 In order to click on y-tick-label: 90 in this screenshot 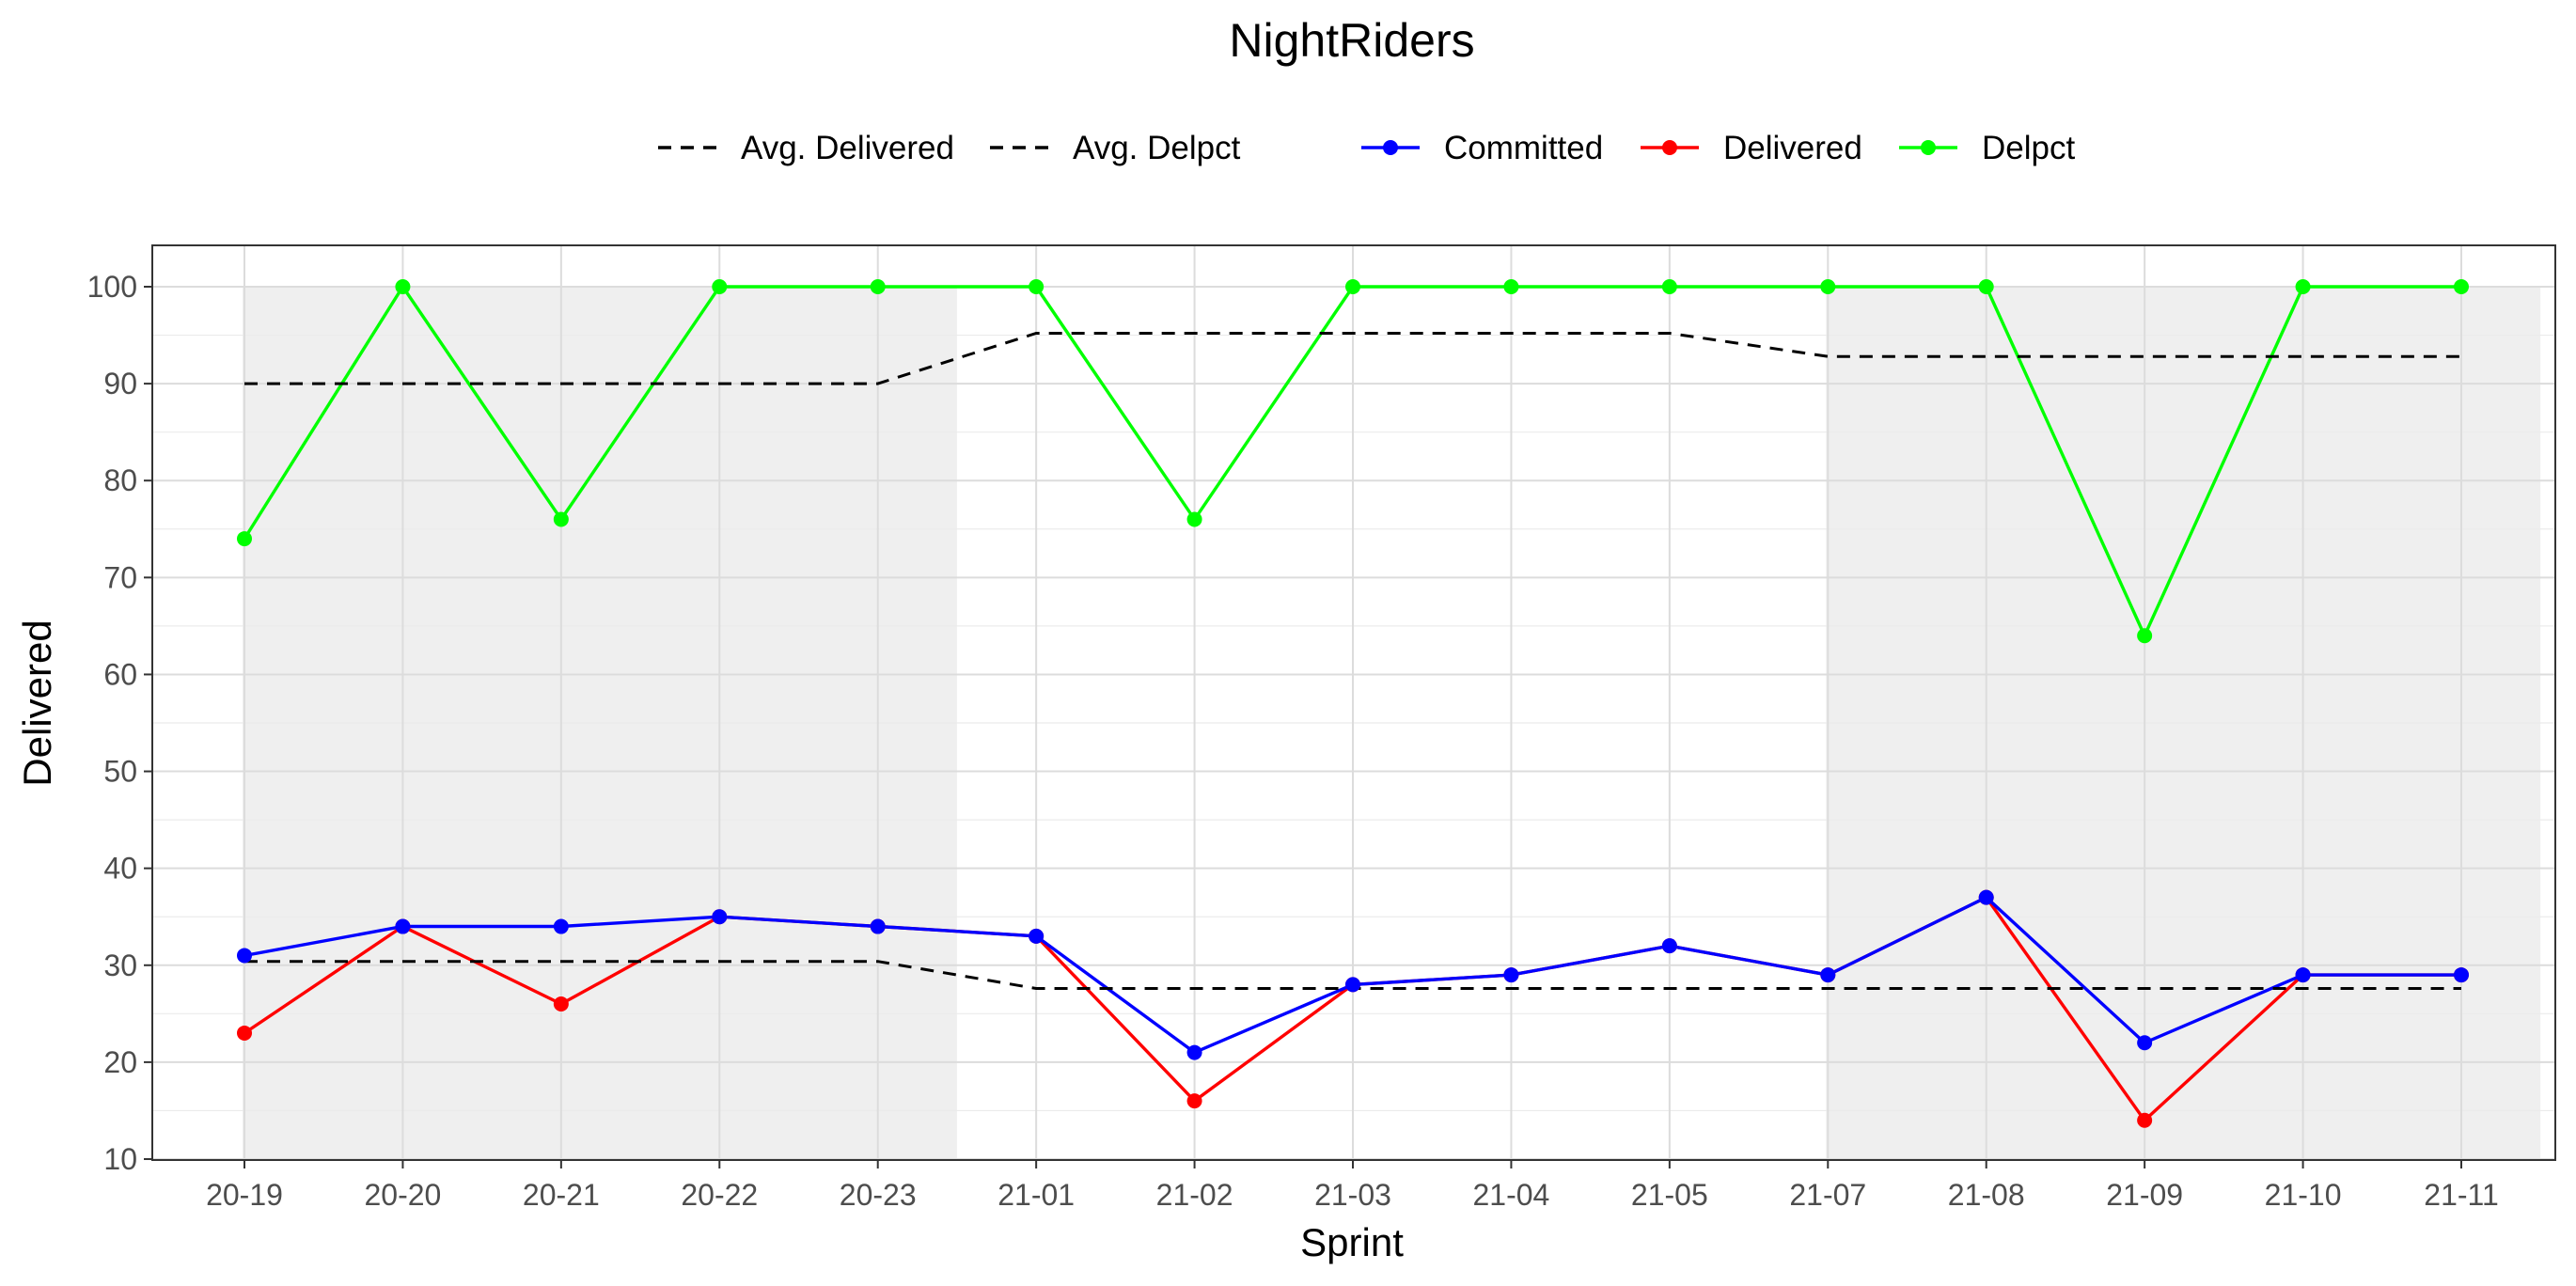, I will do `click(120, 383)`.